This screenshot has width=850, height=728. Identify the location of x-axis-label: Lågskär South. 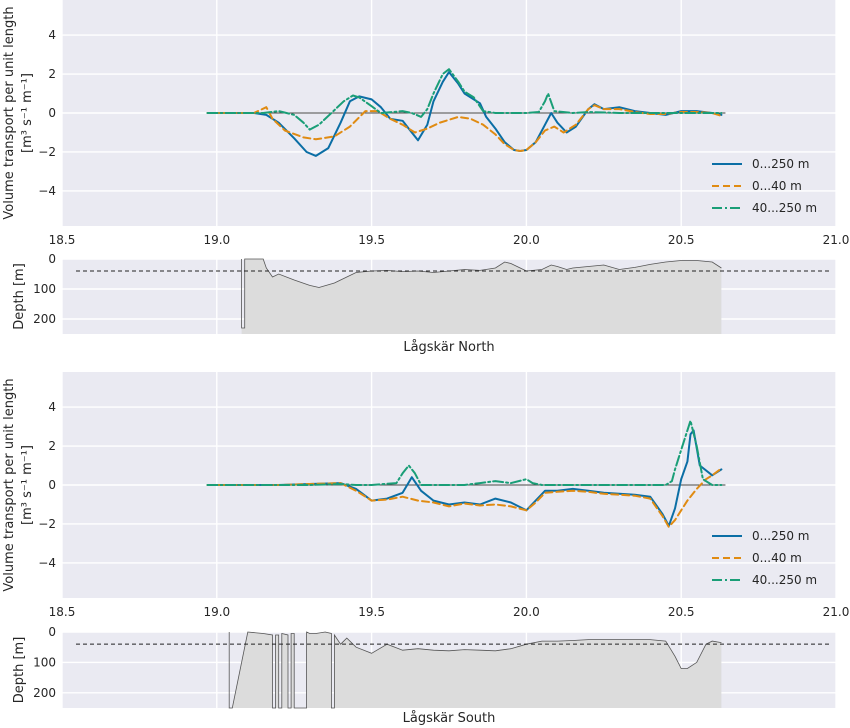
(449, 718).